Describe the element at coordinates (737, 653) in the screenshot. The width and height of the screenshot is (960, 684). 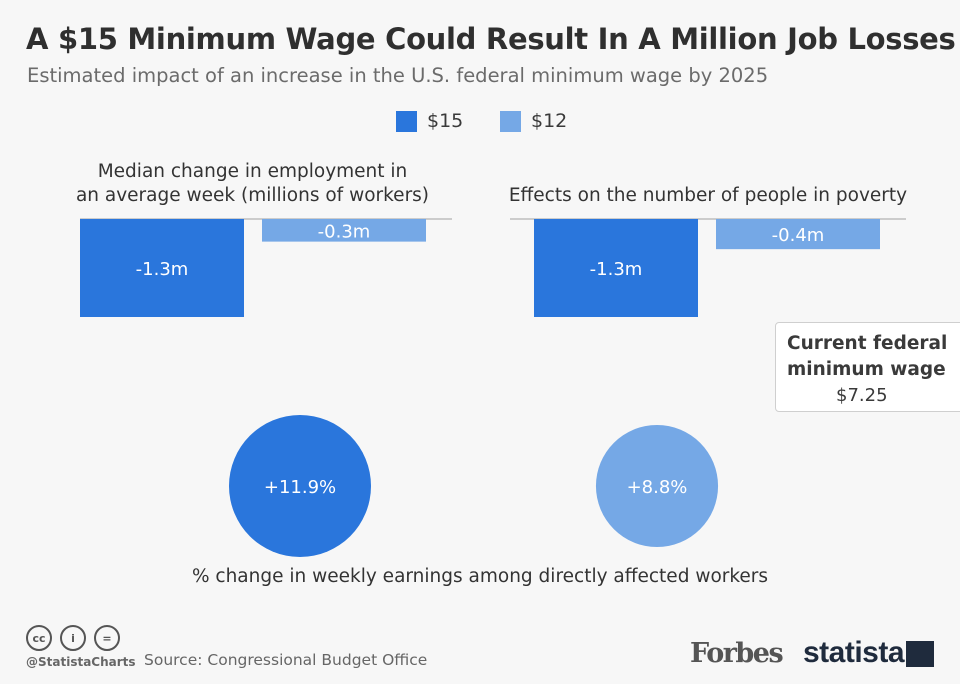
I see `forbes-logo: Forbes` at that location.